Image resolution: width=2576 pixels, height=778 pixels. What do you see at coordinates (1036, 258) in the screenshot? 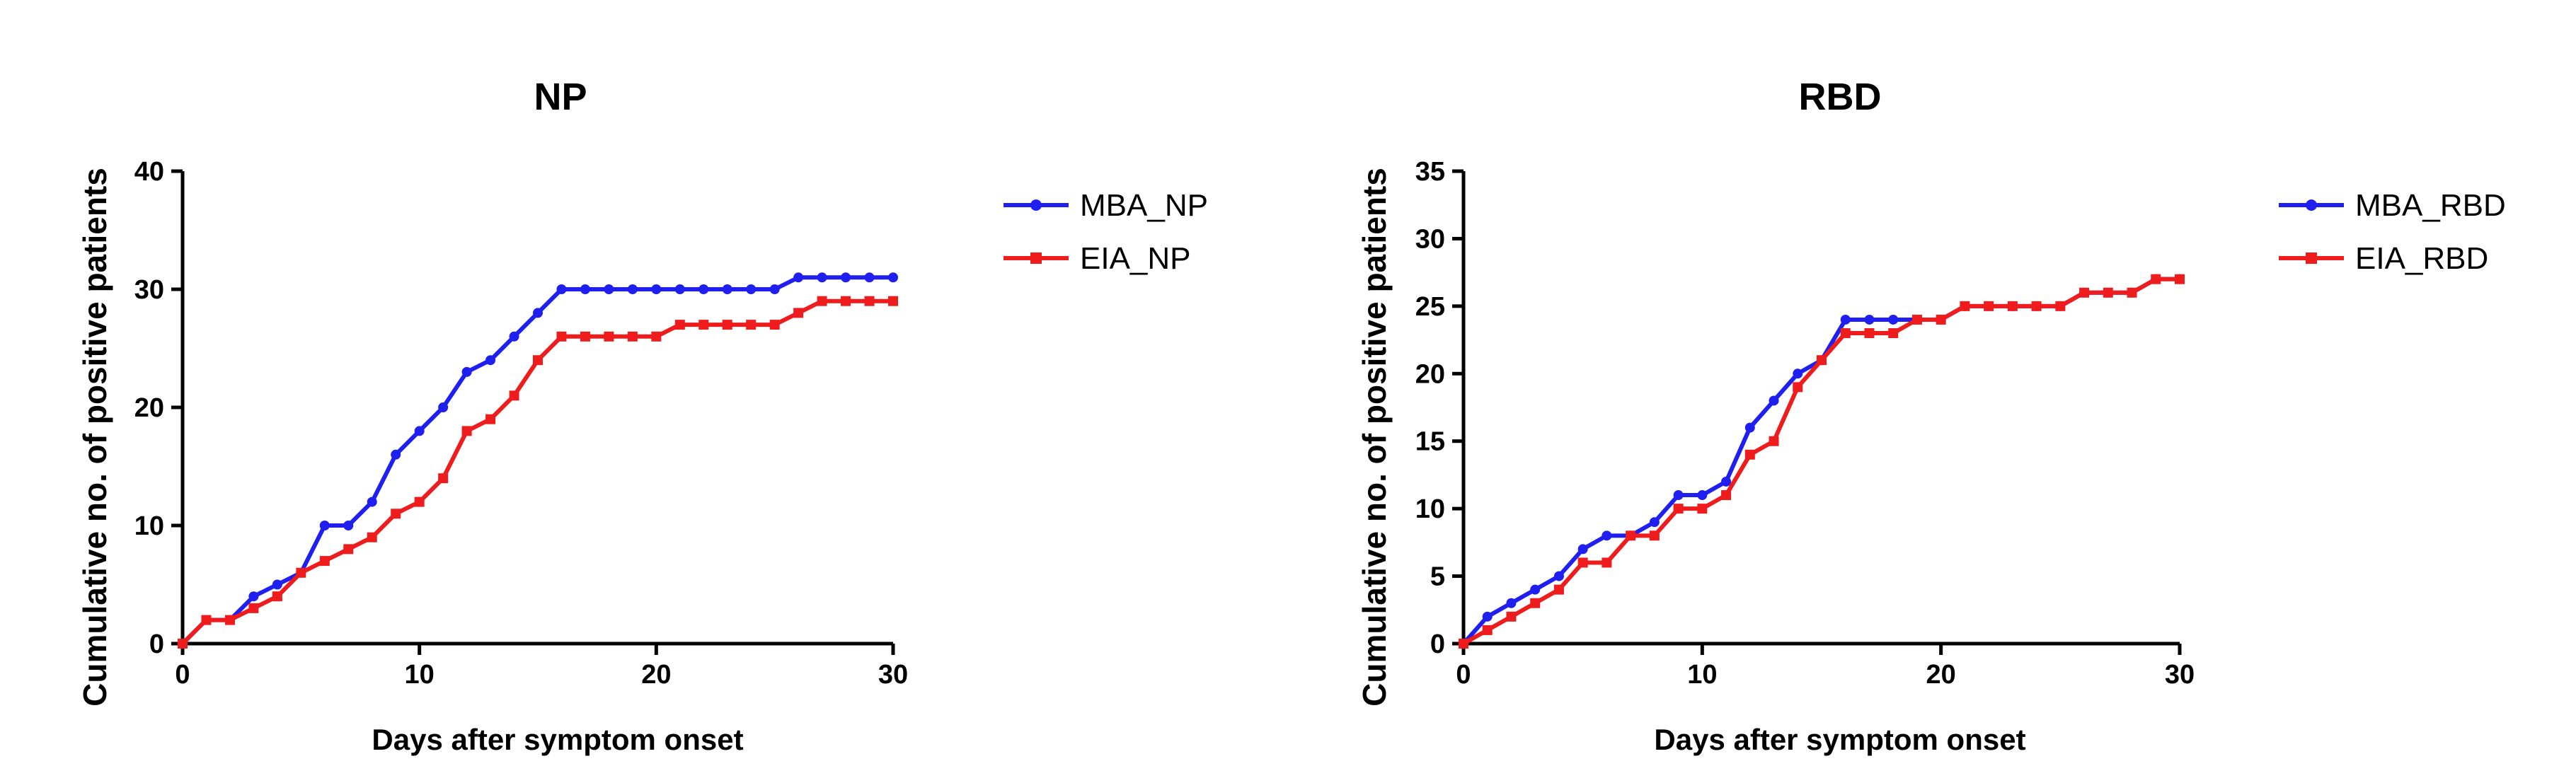
I see `legend-marker-eia-np` at bounding box center [1036, 258].